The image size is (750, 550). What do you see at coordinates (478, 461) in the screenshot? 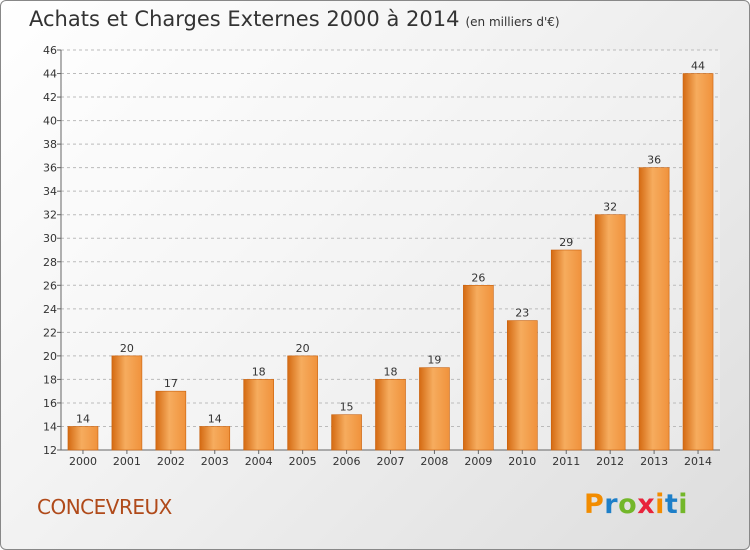
I see `x-tick-label: 2009` at bounding box center [478, 461].